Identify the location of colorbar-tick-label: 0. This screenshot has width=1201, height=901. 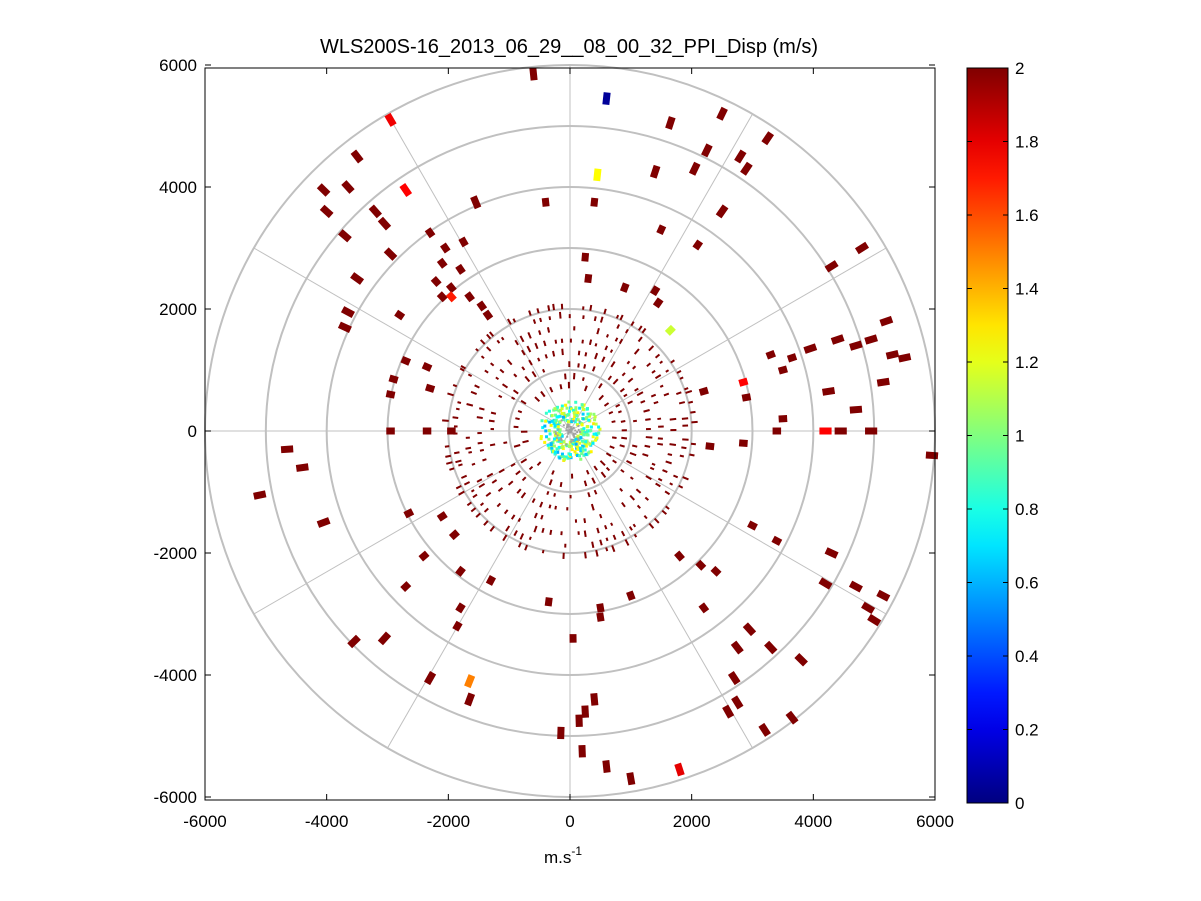
(1019, 803).